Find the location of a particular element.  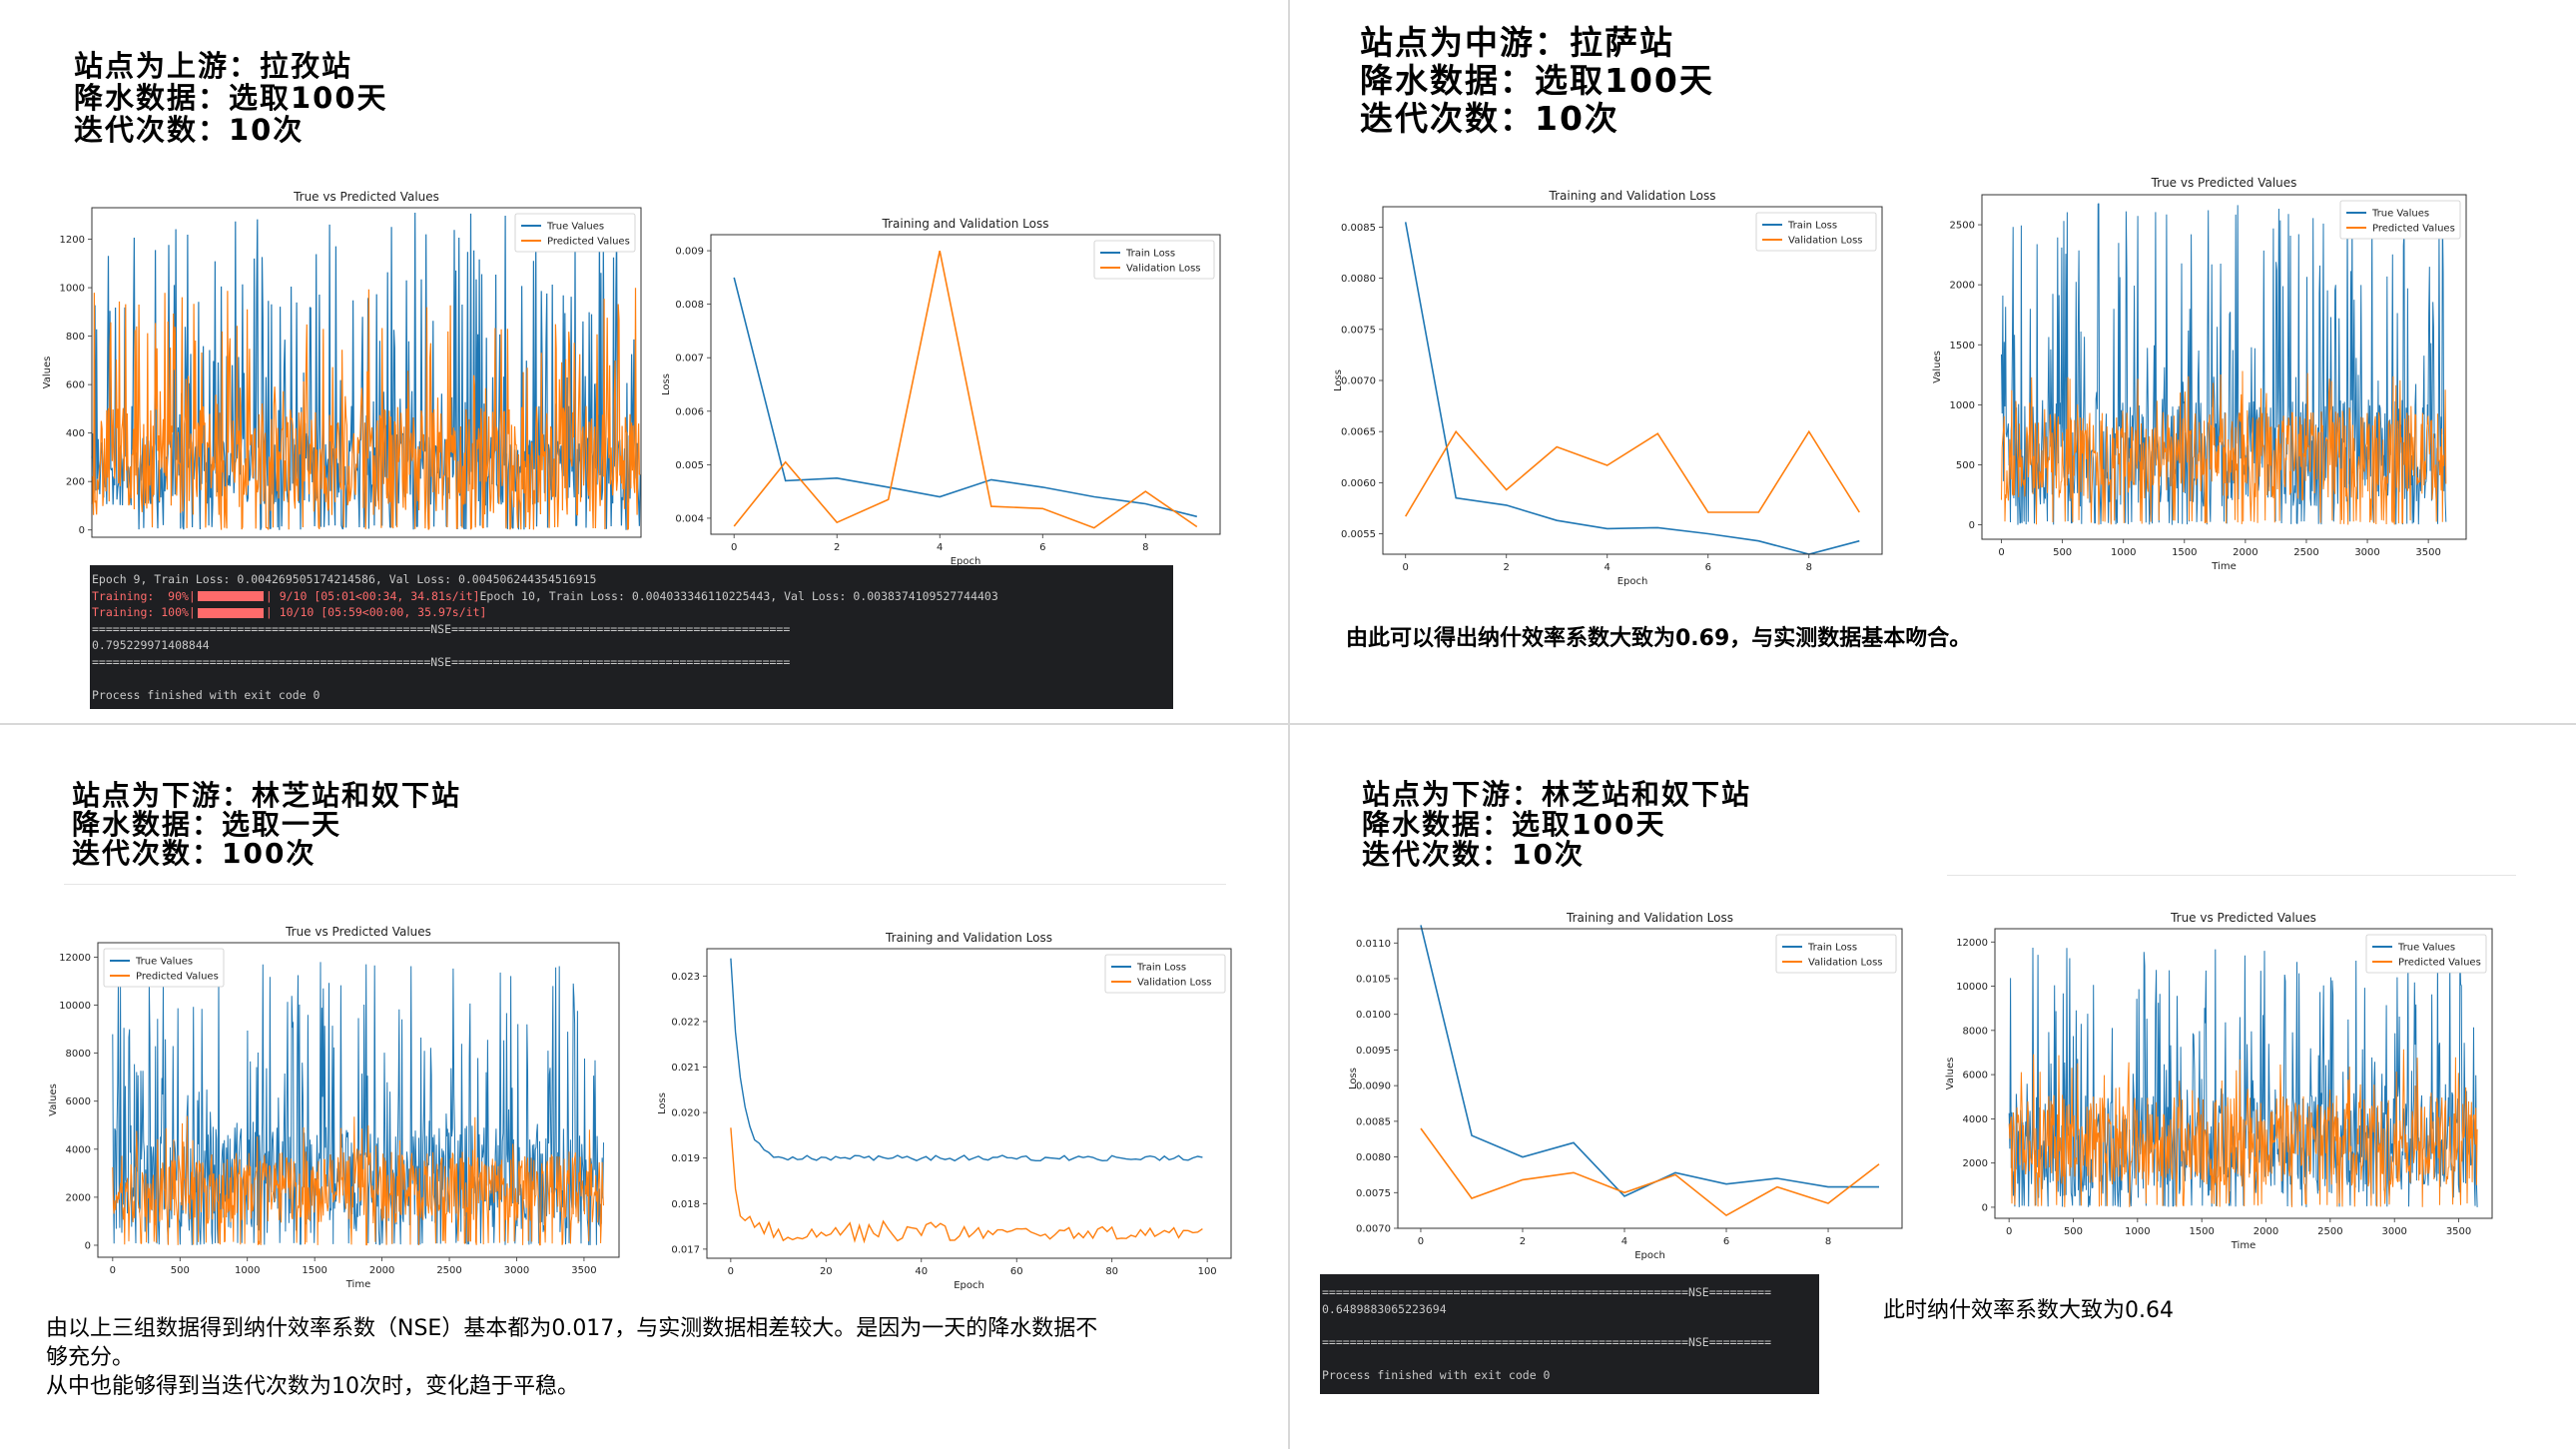

separator-line is located at coordinates (2231, 876).